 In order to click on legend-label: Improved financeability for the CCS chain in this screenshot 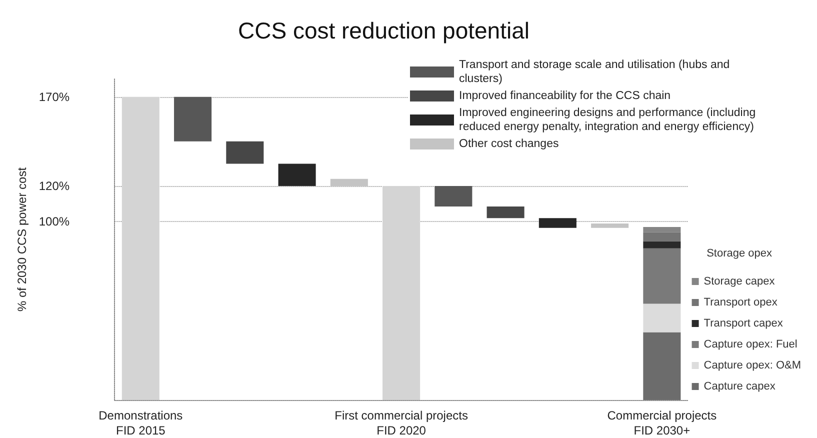, I will do `click(565, 96)`.